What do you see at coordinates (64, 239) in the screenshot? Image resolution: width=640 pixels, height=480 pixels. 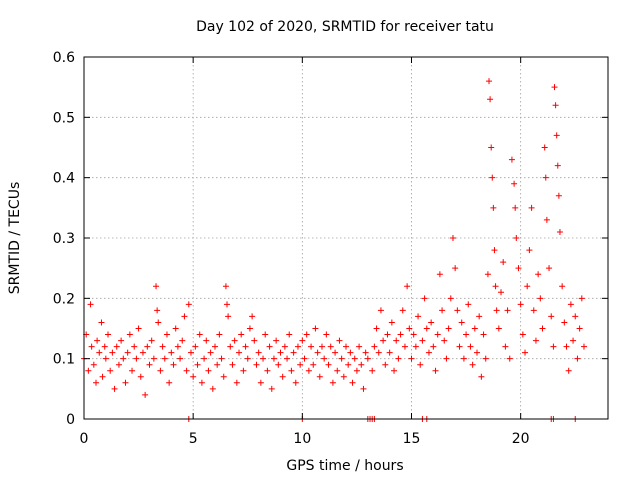 I see `y-tick-label: 0.3` at bounding box center [64, 239].